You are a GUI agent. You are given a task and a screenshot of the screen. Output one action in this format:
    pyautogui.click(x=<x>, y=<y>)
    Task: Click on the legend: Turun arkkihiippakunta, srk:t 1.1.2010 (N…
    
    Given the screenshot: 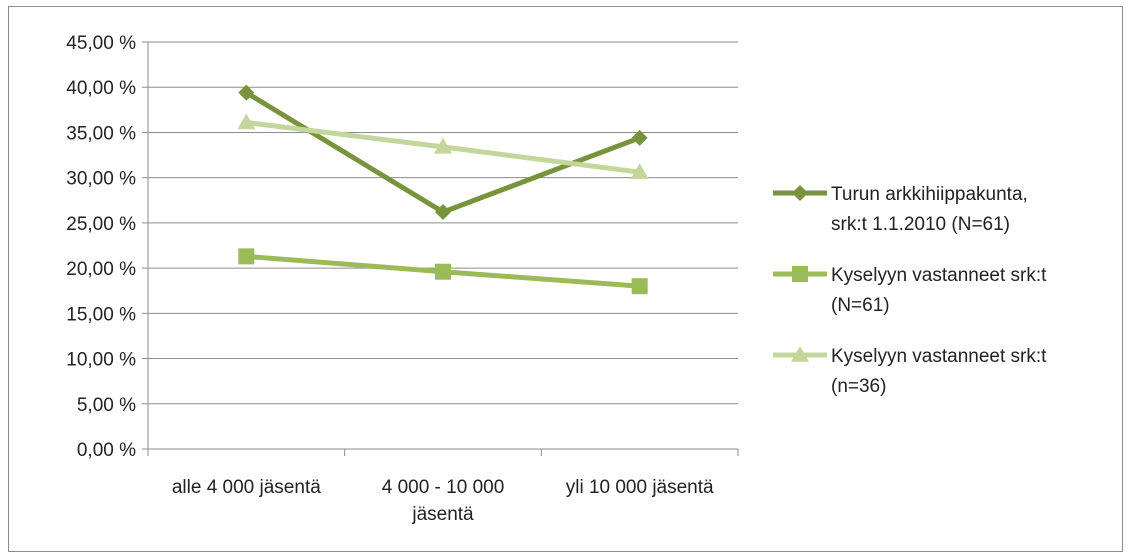 What is the action you would take?
    pyautogui.click(x=910, y=290)
    